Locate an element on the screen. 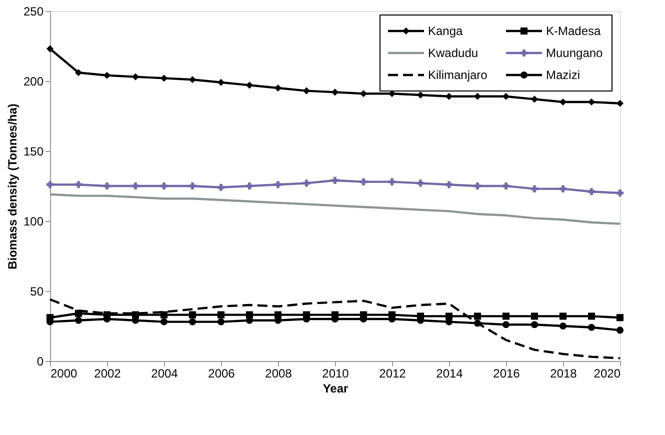 The height and width of the screenshot is (435, 665). x-tick-label: 2018 is located at coordinates (564, 373).